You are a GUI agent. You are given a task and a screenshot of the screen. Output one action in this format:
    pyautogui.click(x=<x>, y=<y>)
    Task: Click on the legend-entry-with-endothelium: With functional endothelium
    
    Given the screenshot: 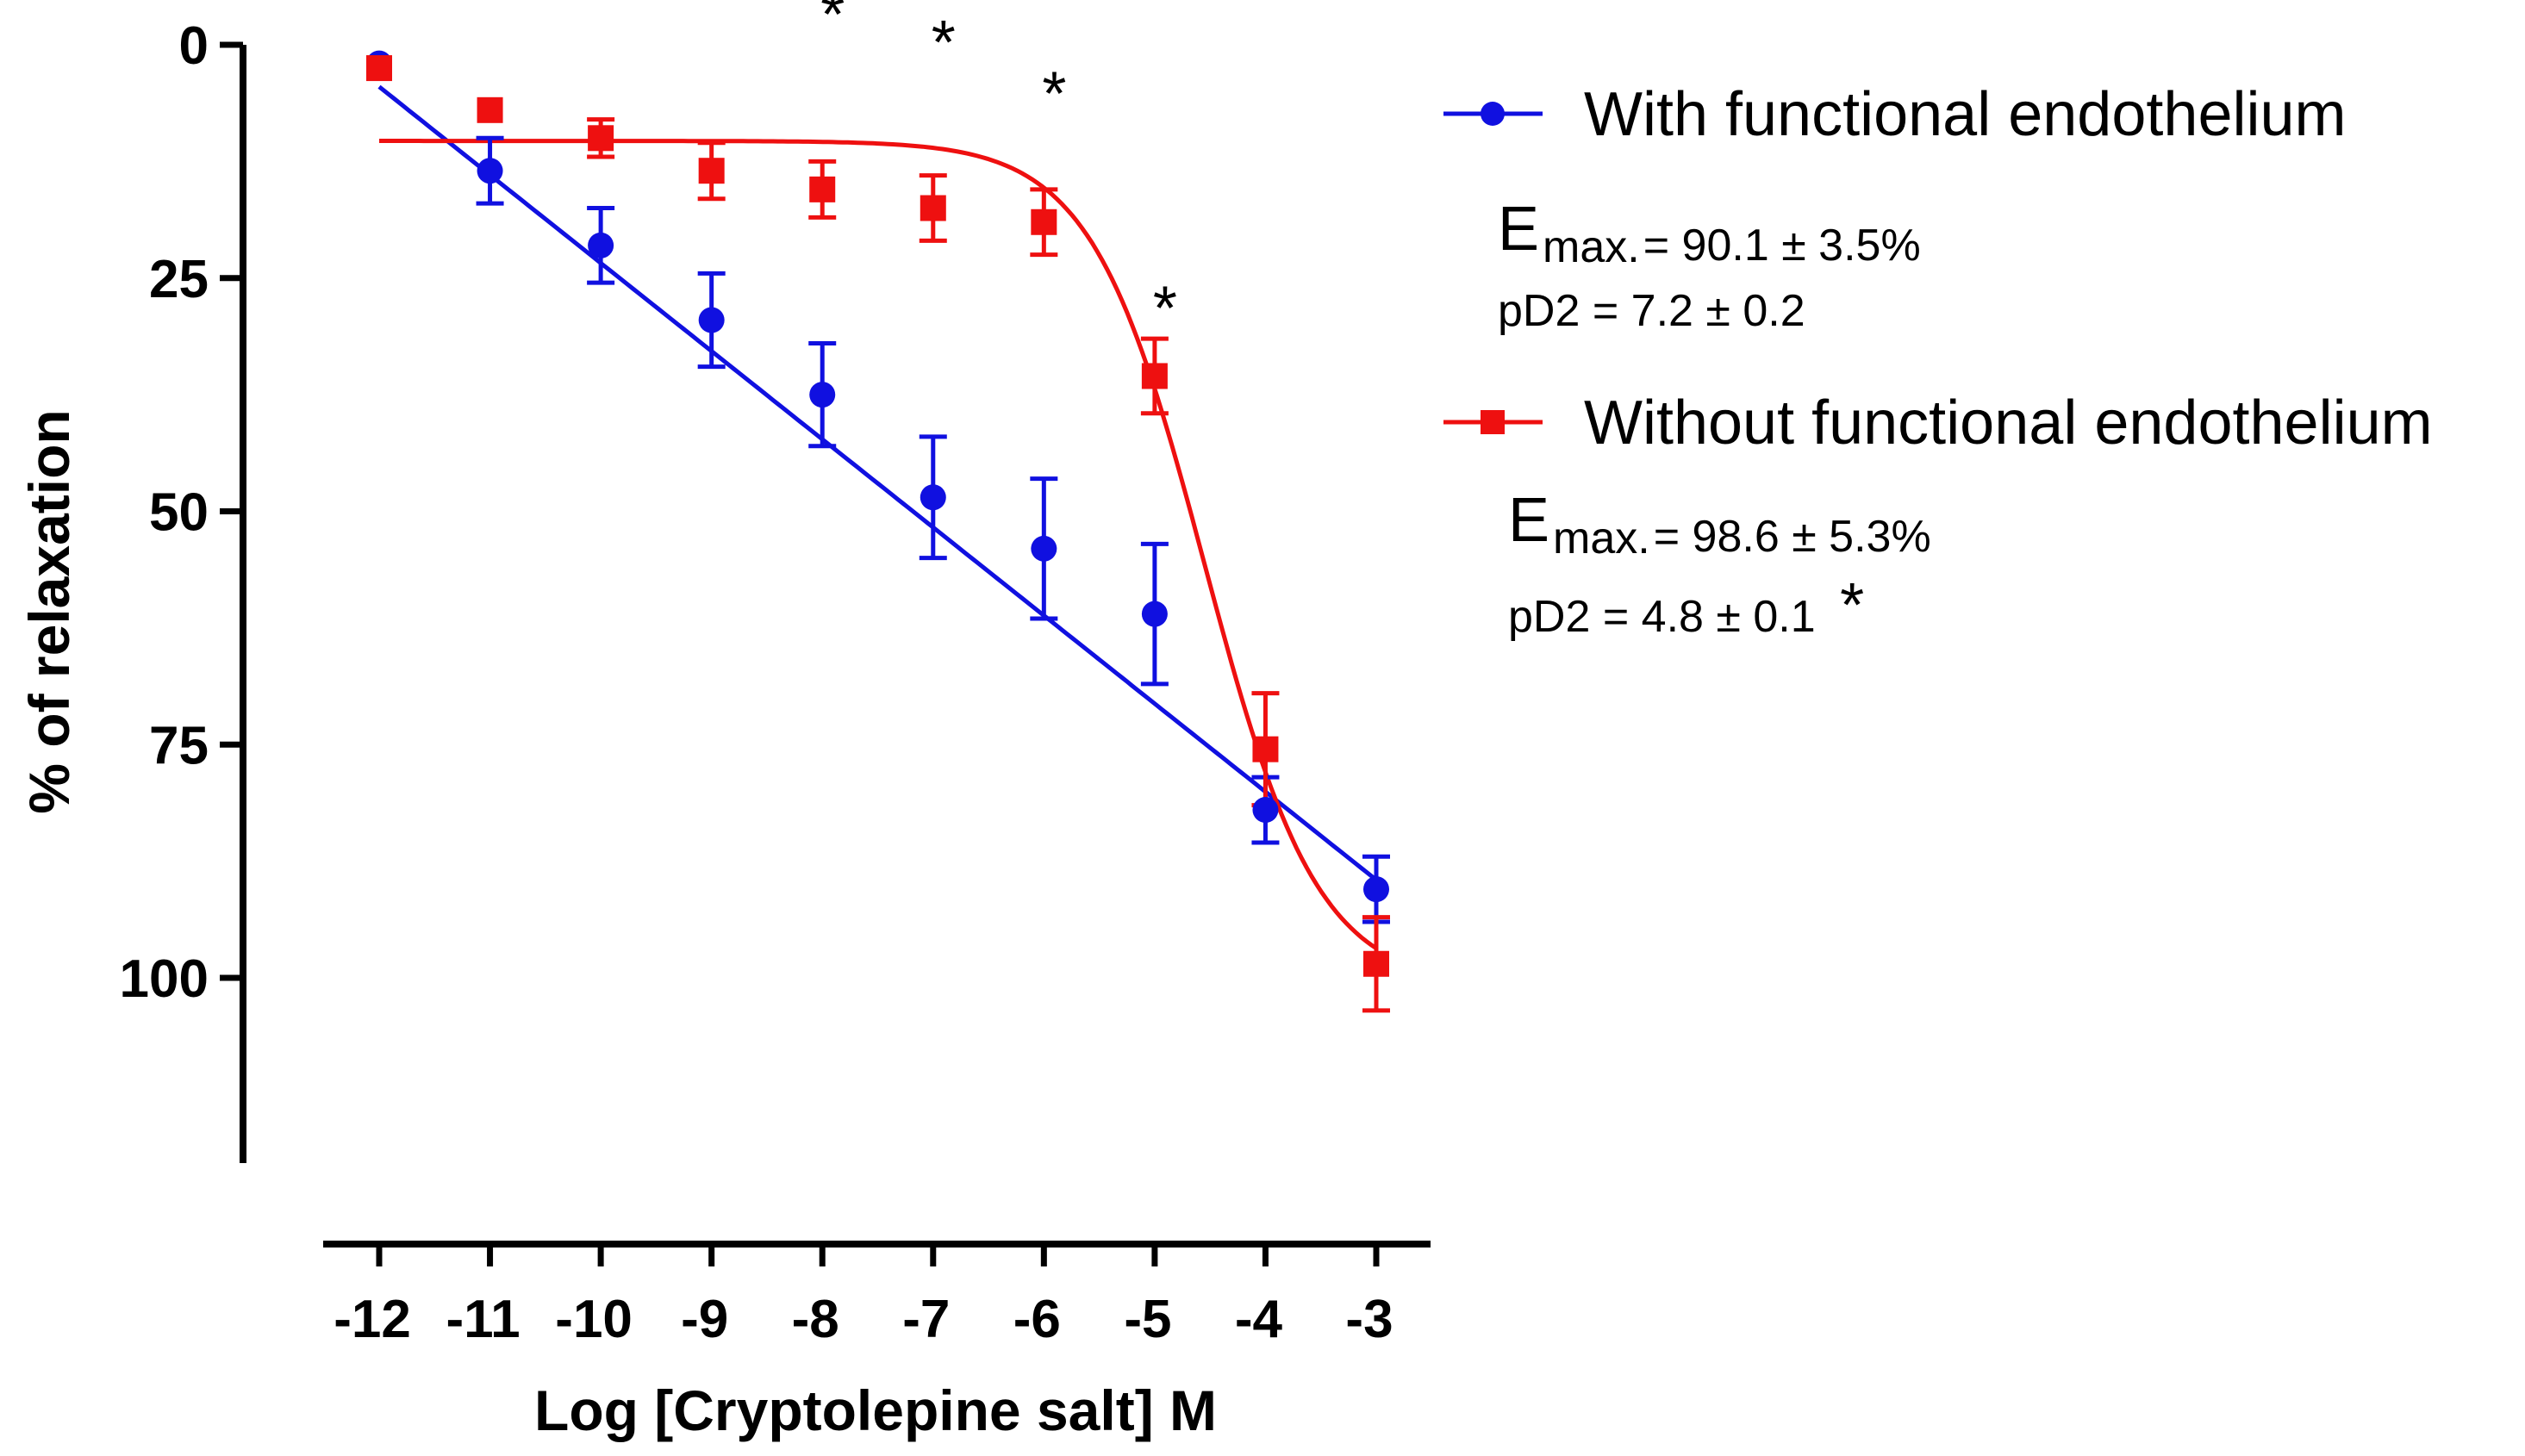 What is the action you would take?
    pyautogui.click(x=1895, y=115)
    